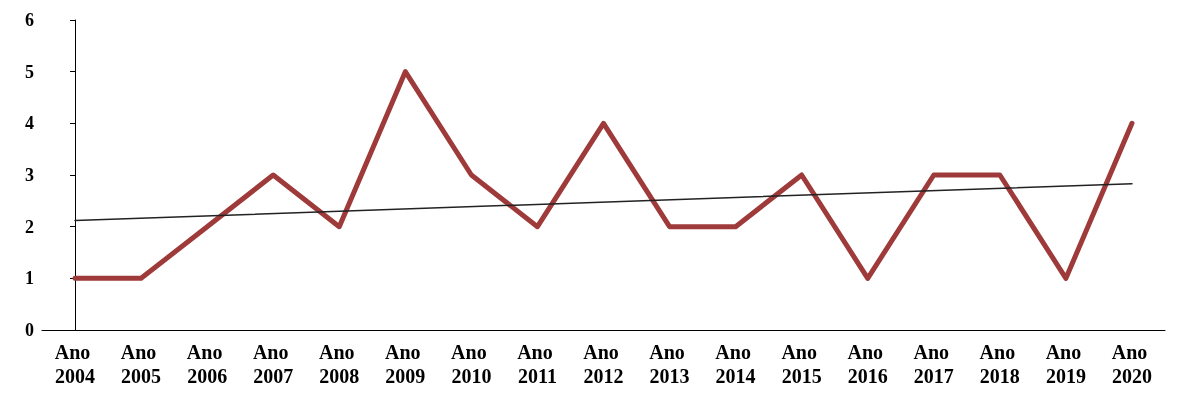  What do you see at coordinates (273, 364) in the screenshot?
I see `x-tick-label: Ano 2007` at bounding box center [273, 364].